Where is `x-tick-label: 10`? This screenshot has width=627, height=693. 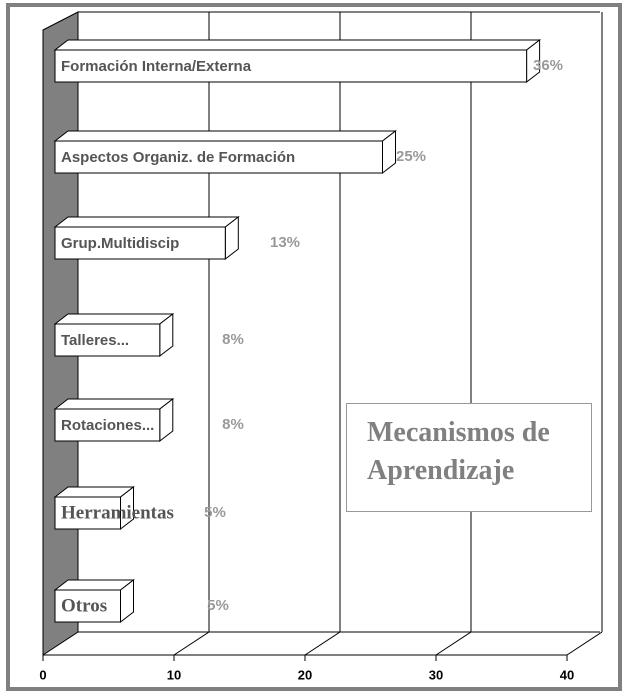
x-tick-label: 10 is located at coordinates (174, 674).